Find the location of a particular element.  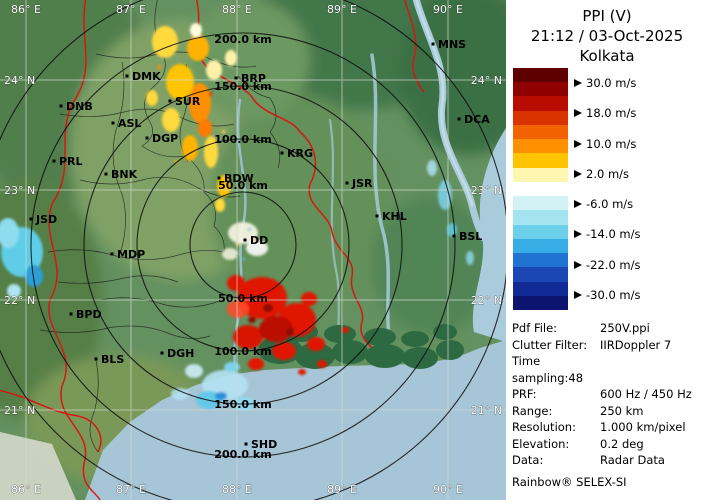

station-label: DGH is located at coordinates (180, 353).